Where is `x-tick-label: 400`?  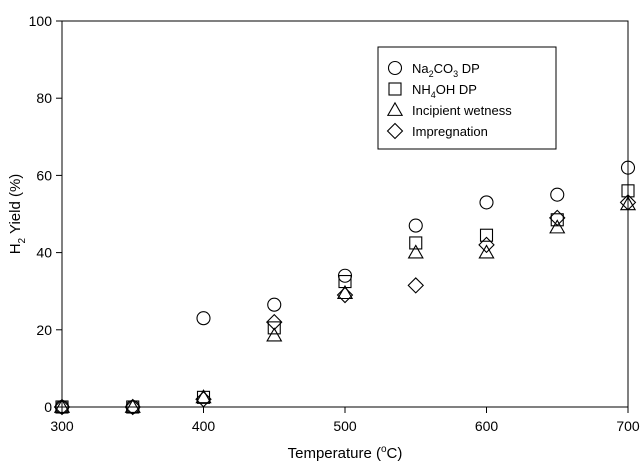
x-tick-label: 400 is located at coordinates (204, 426).